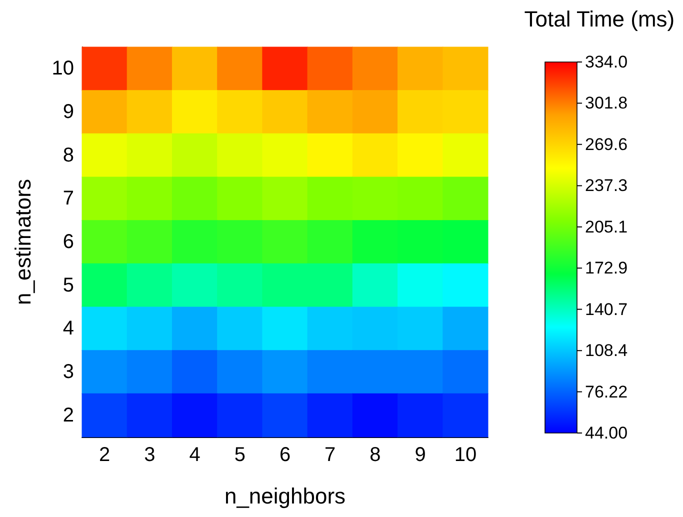 The height and width of the screenshot is (517, 683). I want to click on color-bar-label: 301.8, so click(606, 103).